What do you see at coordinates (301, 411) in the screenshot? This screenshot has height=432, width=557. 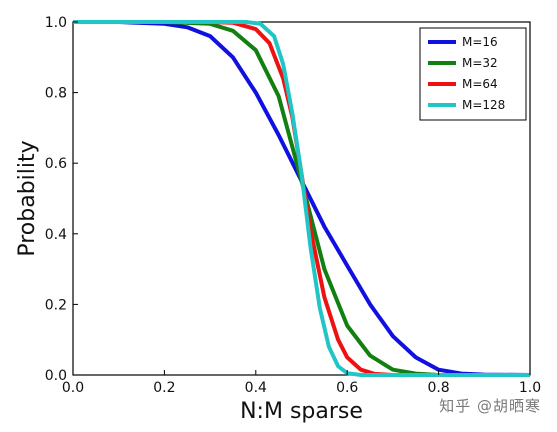 I see `x-axis-label: N:M sparse` at bounding box center [301, 411].